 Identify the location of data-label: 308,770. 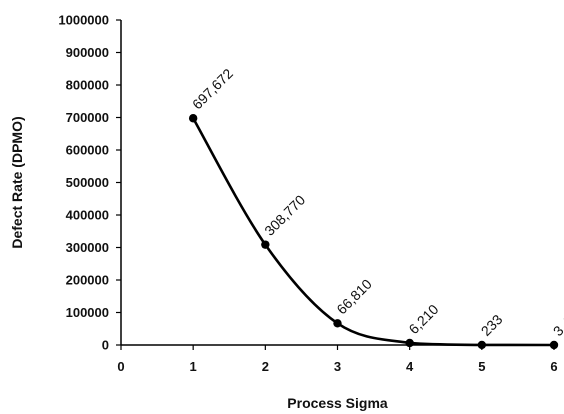
(284, 215).